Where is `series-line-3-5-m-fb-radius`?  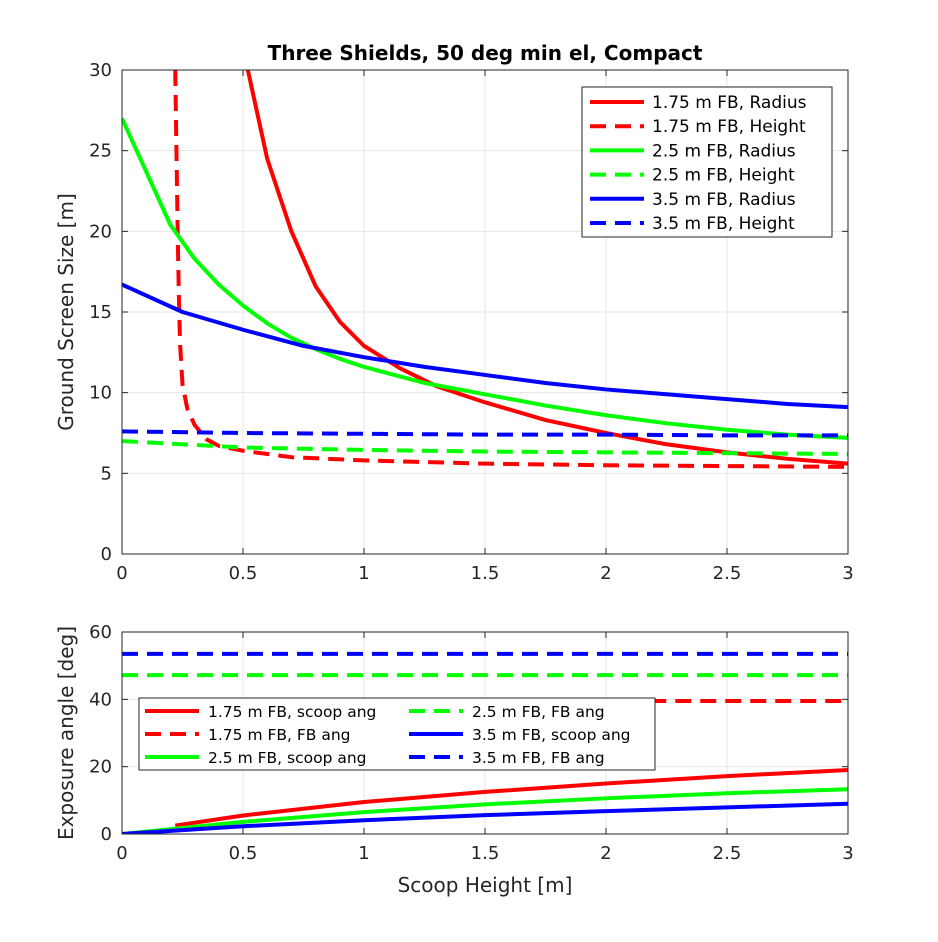
series-line-3-5-m-fb-radius is located at coordinates (485, 346).